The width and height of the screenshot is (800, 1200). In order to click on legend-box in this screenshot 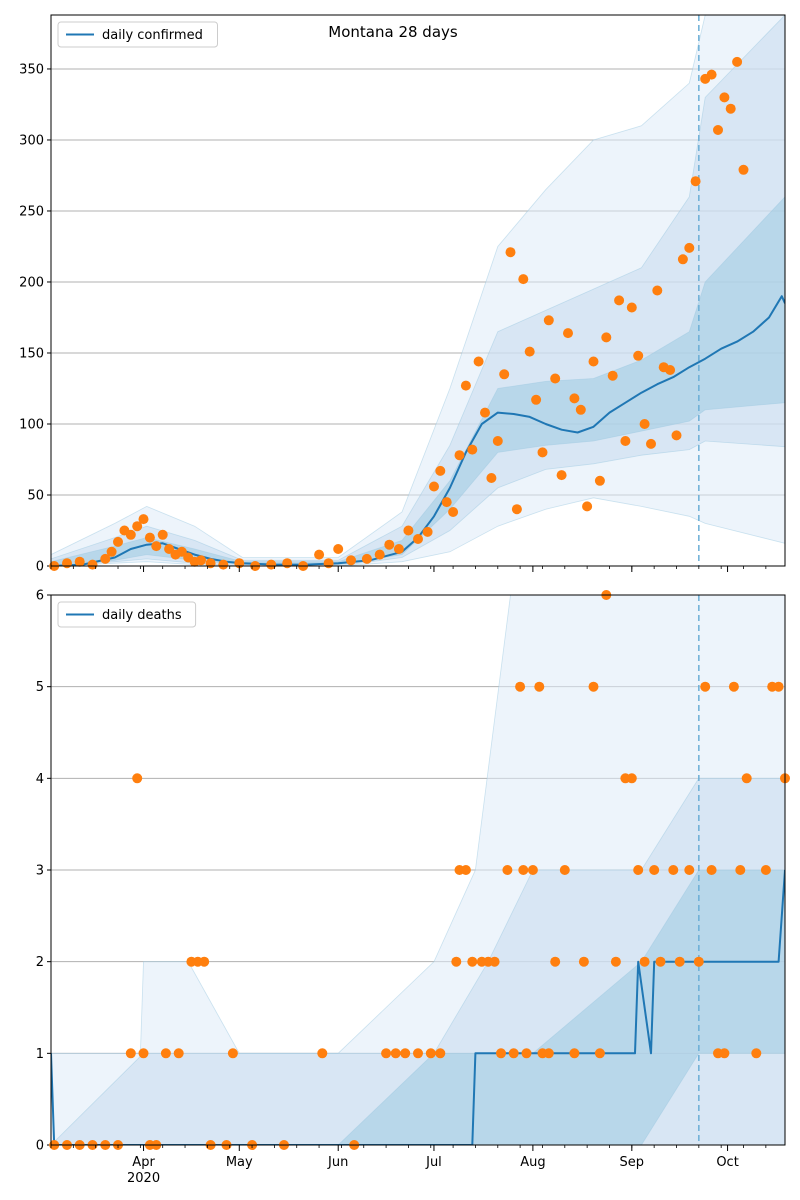, I will do `click(137, 34)`.